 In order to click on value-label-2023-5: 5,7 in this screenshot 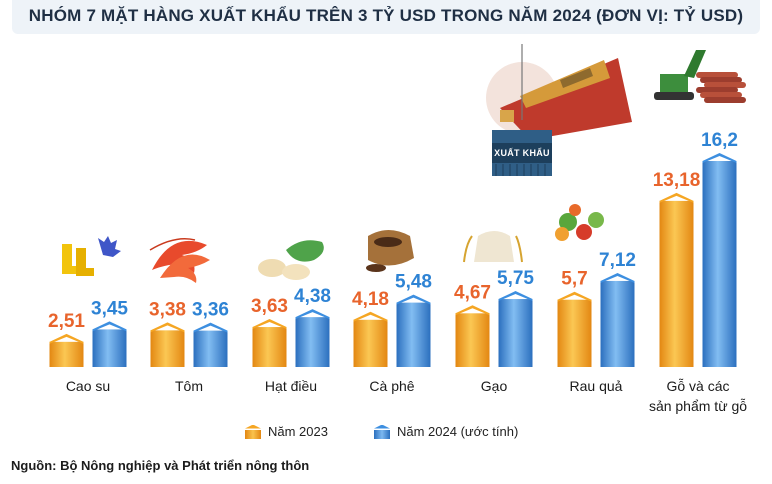, I will do `click(574, 279)`.